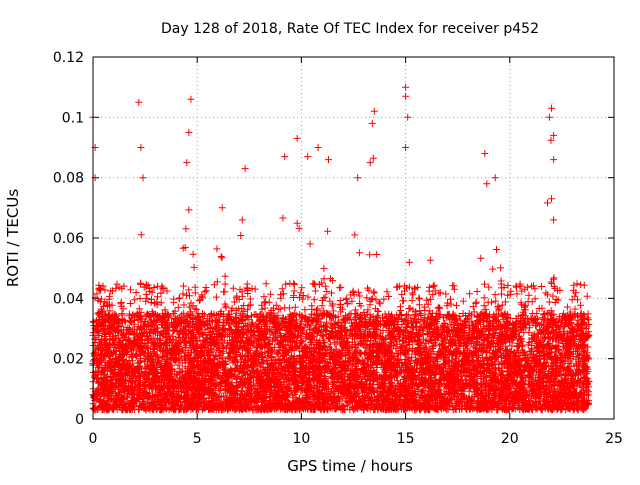 The width and height of the screenshot is (640, 485). What do you see at coordinates (197, 439) in the screenshot?
I see `x-tick-label: 5` at bounding box center [197, 439].